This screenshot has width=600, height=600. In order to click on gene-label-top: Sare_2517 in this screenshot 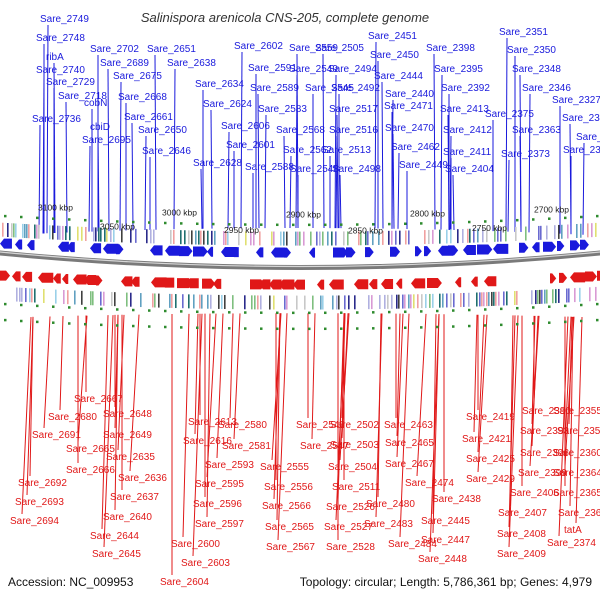, I will do `click(353, 109)`.